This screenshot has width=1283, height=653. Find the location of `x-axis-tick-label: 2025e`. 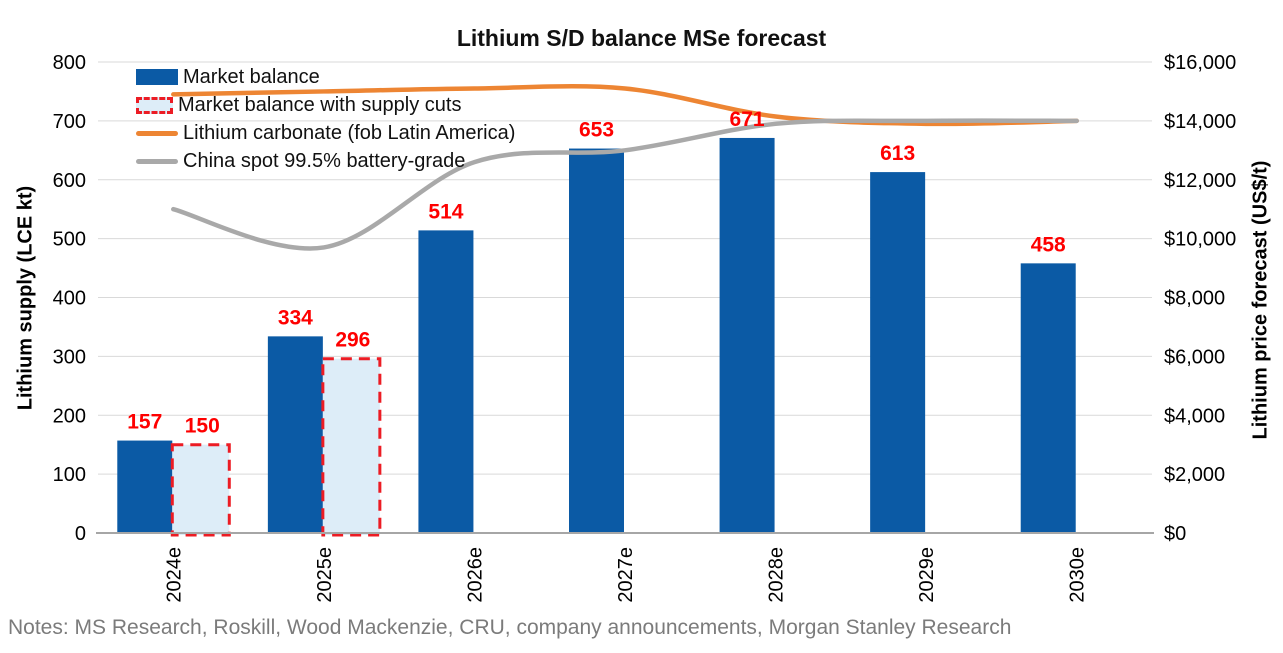

x-axis-tick-label: 2025e is located at coordinates (325, 575).